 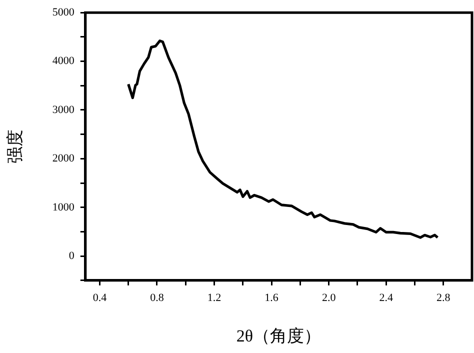 What do you see at coordinates (279, 336) in the screenshot?
I see `x-axis-title: 2θ（角度）` at bounding box center [279, 336].